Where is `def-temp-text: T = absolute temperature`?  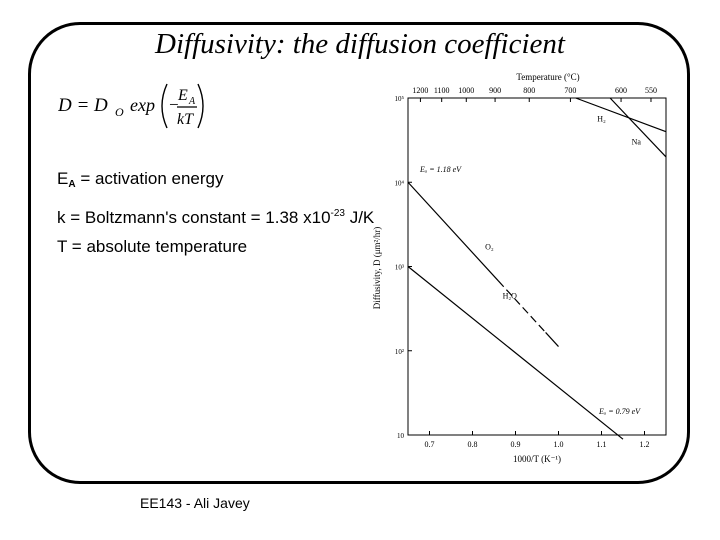 def-temp-text: T = absolute temperature is located at coordinates (152, 246).